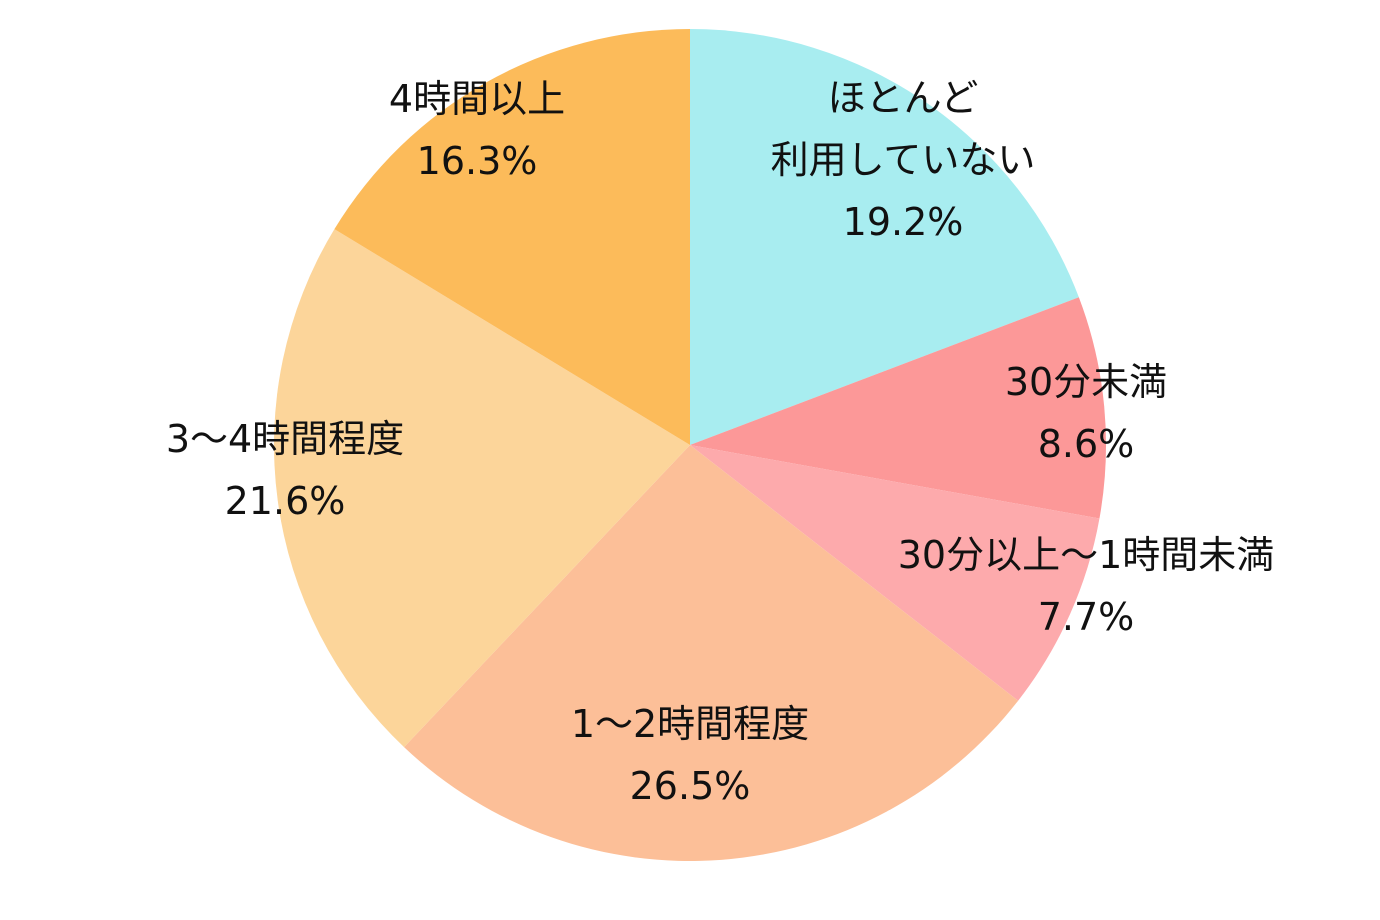  Describe the element at coordinates (903, 222) in the screenshot. I see `slice-value-text: 19.2%` at that location.